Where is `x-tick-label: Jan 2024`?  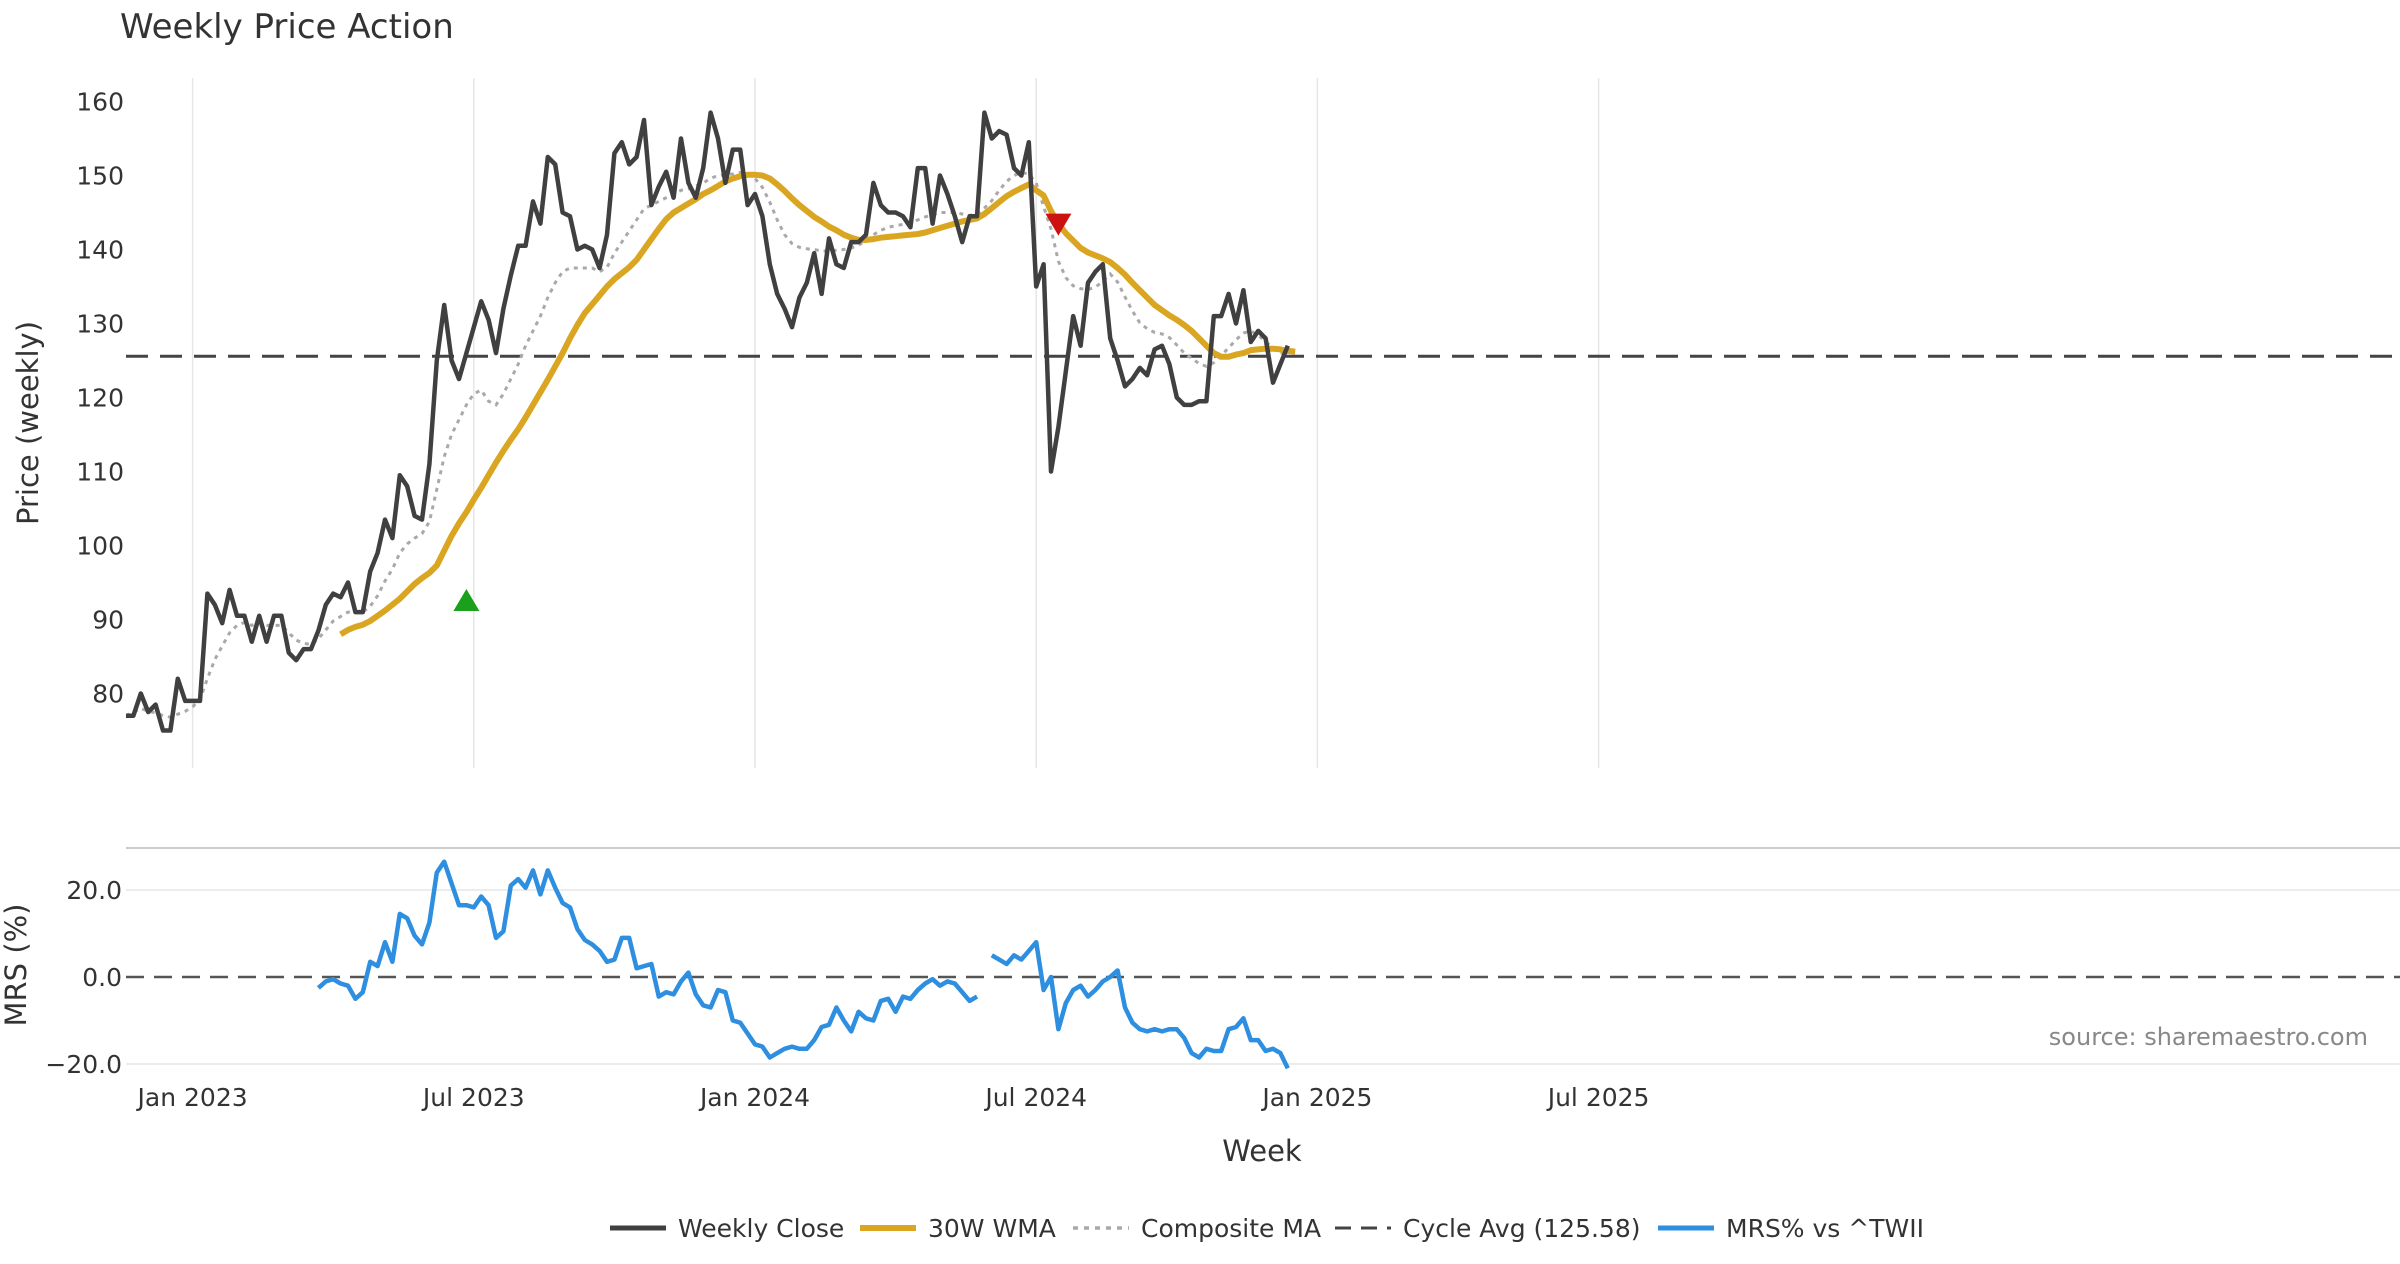 x-tick-label: Jan 2024 is located at coordinates (754, 1097).